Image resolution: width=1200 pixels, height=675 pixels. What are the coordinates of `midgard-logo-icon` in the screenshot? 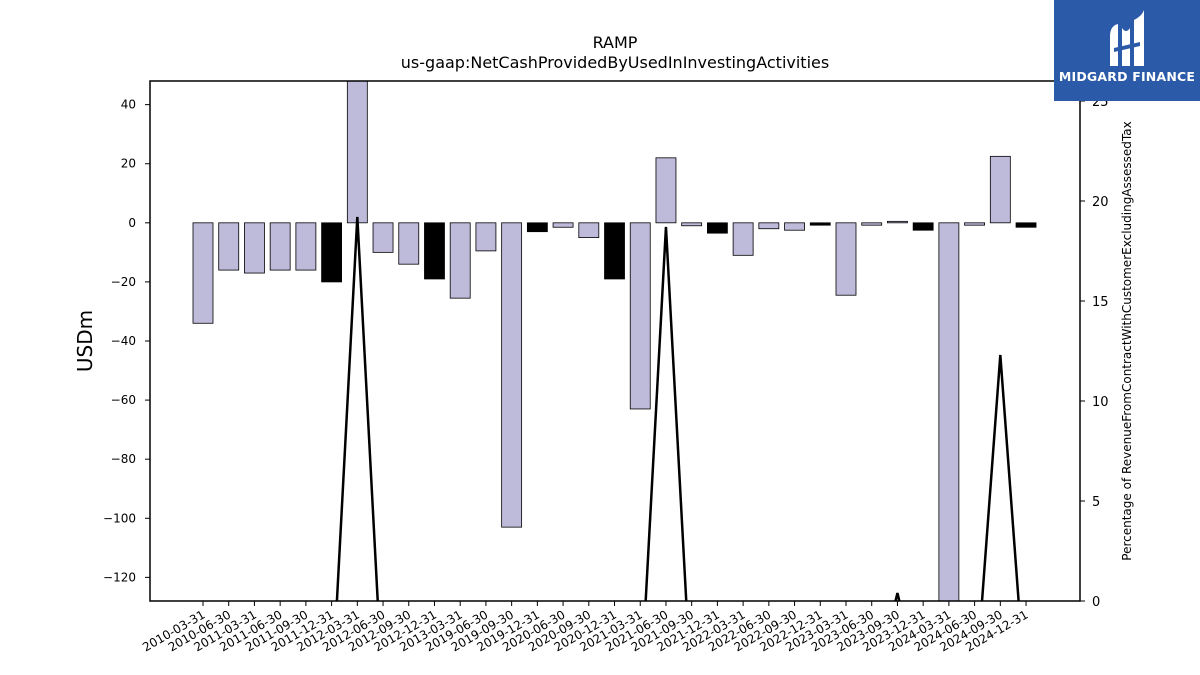 It's located at (1127, 38).